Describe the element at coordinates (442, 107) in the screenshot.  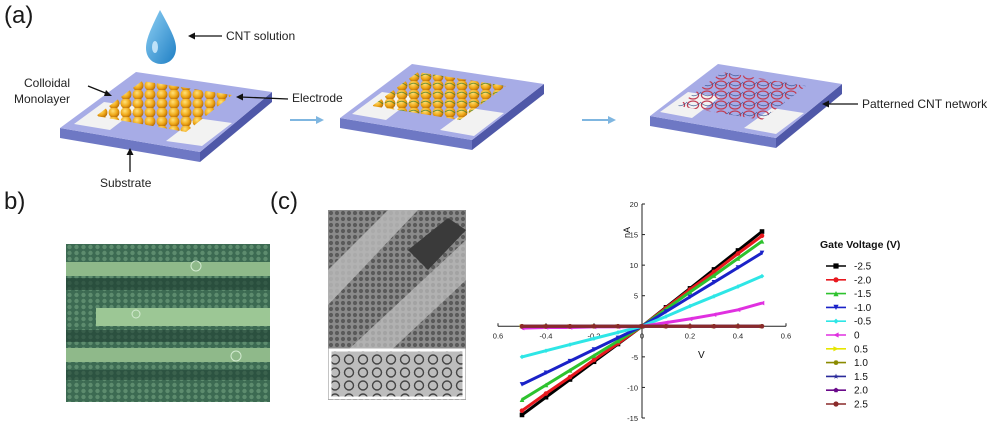
I see `device-cnt-deposited` at that location.